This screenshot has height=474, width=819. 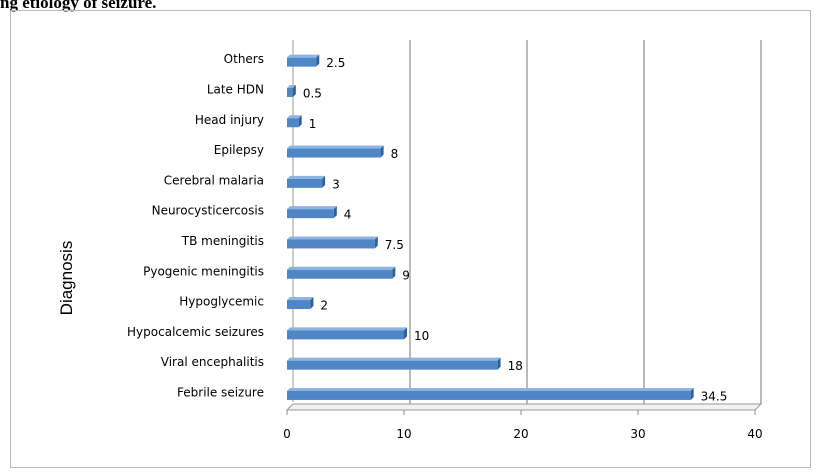 What do you see at coordinates (524, 407) in the screenshot?
I see `chart-floor` at bounding box center [524, 407].